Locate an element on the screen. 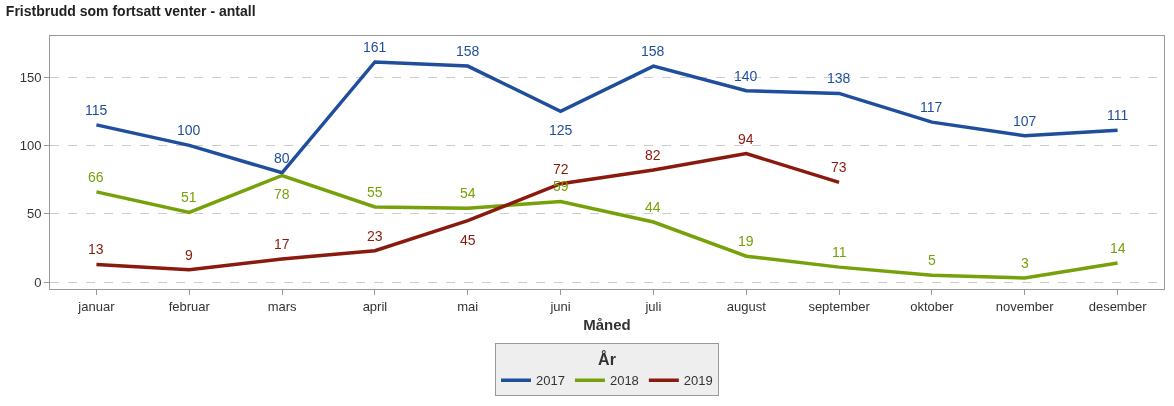 The width and height of the screenshot is (1174, 406). data-label: 55 is located at coordinates (375, 192).